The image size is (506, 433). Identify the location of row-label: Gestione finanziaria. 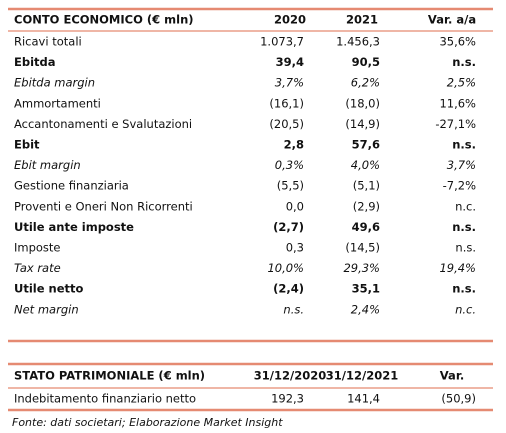
(71, 186).